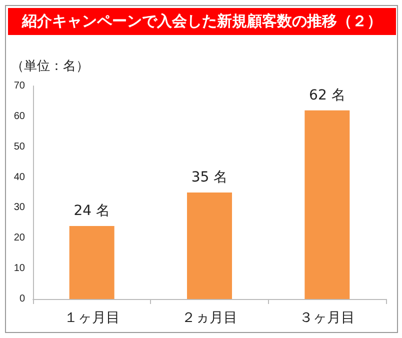  What do you see at coordinates (20, 146) in the screenshot?
I see `y-tick-label: 50` at bounding box center [20, 146].